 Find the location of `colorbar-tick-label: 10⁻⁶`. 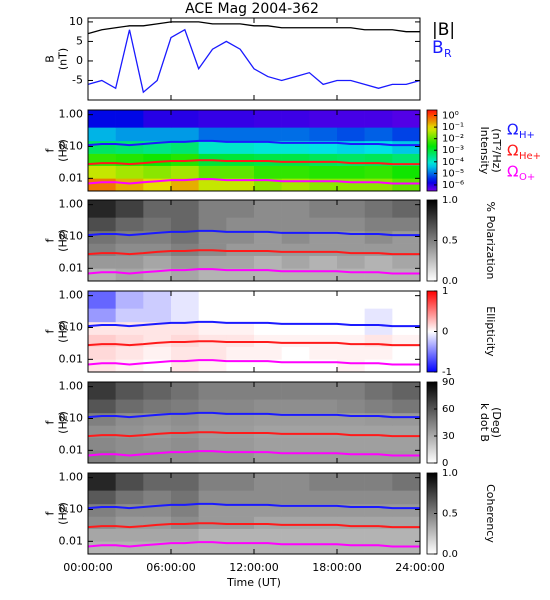

colorbar-tick-label: 10⁻⁶ is located at coordinates (453, 185).